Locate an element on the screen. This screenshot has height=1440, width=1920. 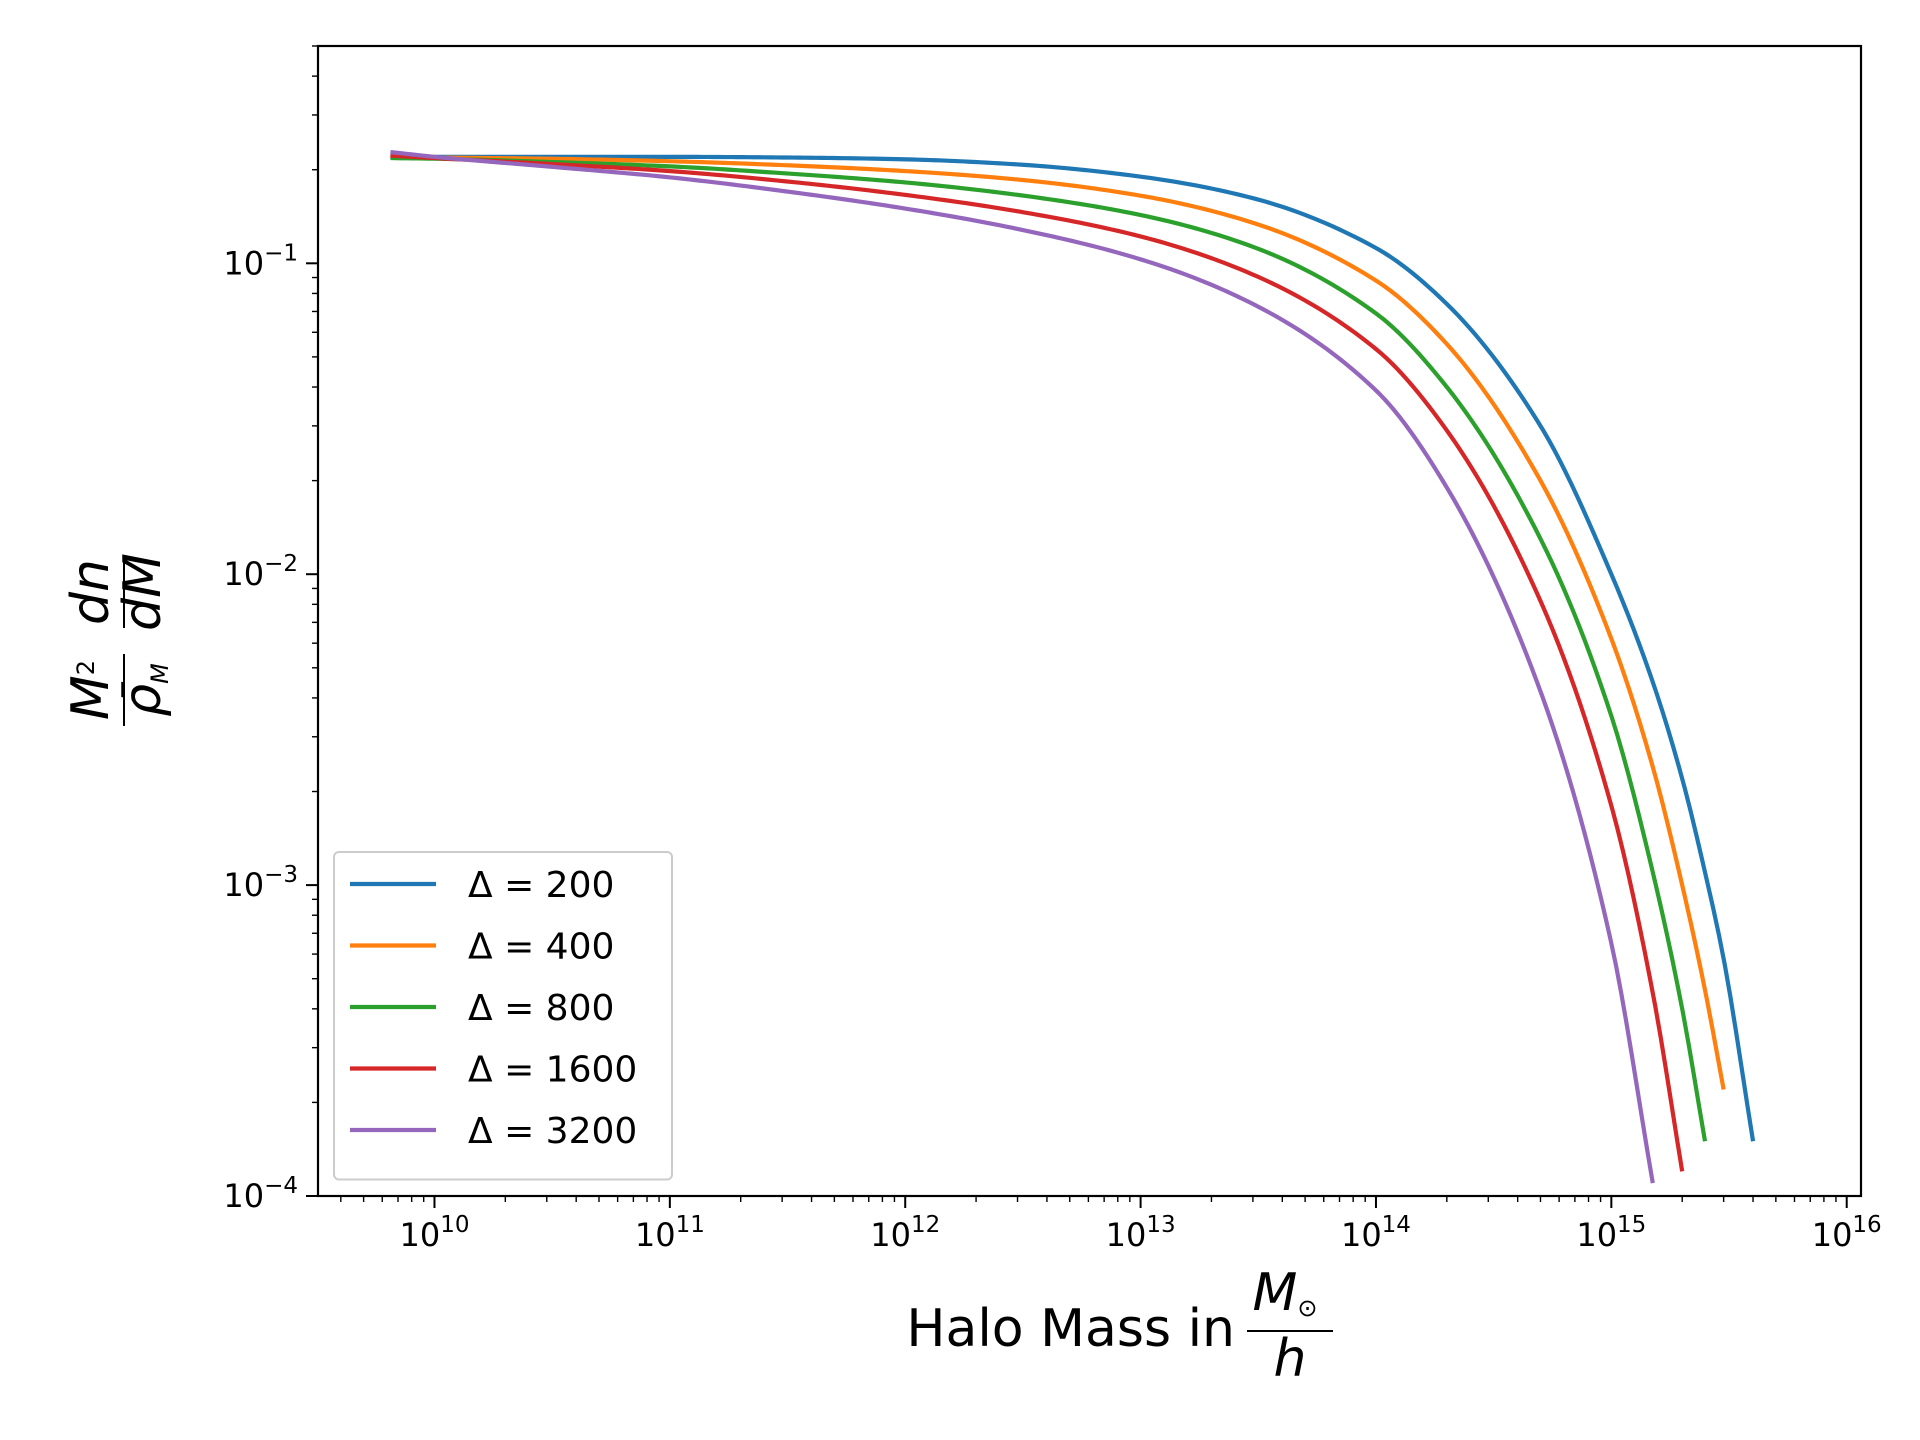
legend-box is located at coordinates (503, 1016).